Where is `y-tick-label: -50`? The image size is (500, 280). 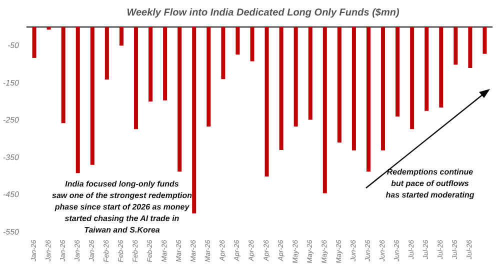
y-tick-label: -50 is located at coordinates (13, 45).